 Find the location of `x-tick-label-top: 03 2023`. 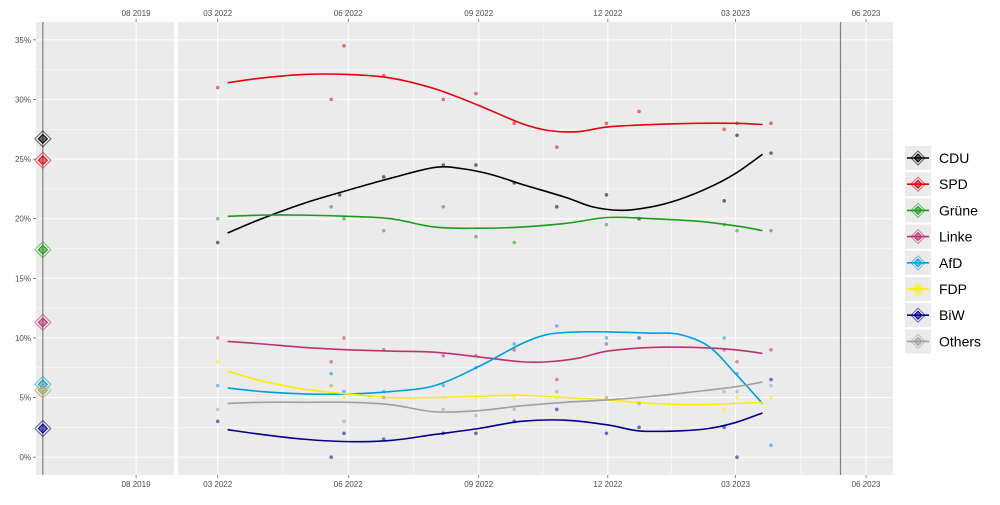

x-tick-label-top: 03 2023 is located at coordinates (735, 13).